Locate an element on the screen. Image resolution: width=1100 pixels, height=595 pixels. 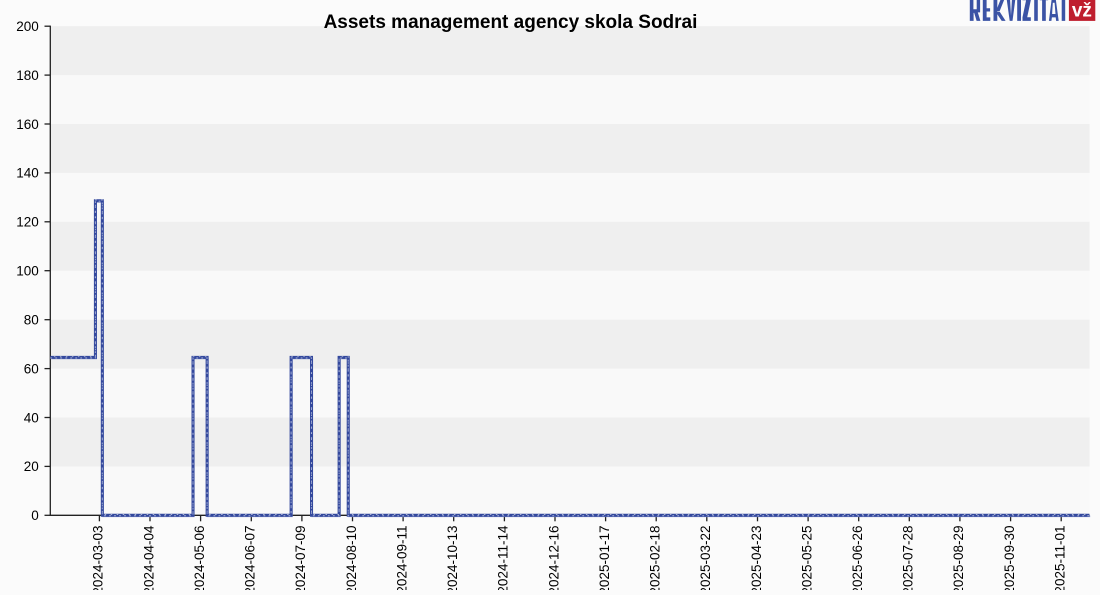
svg-text: 2024-11-14 is located at coordinates (503, 557).